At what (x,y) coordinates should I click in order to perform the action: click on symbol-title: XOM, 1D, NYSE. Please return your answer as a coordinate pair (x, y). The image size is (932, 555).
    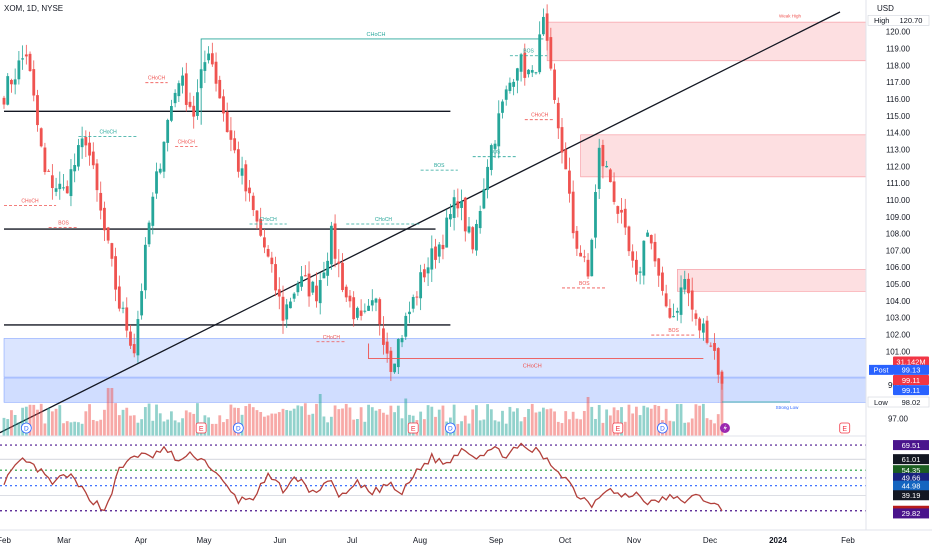
    Looking at the image, I should click on (34, 8).